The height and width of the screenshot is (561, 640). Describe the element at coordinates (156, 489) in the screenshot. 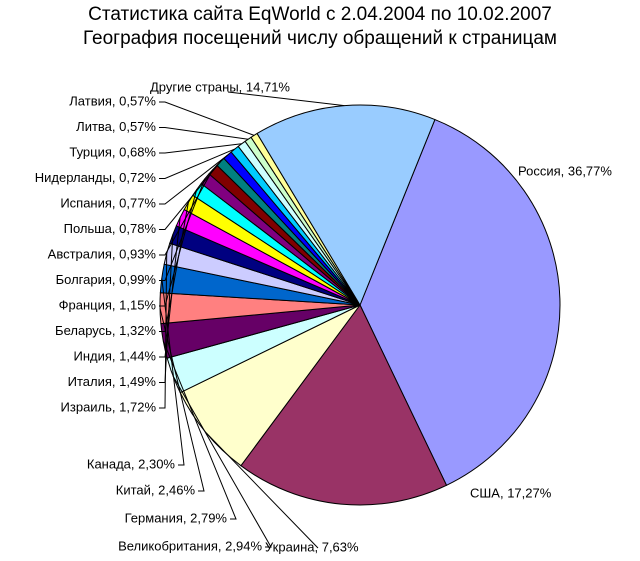

I see `slice-label-5: Китай, 2,46%` at that location.